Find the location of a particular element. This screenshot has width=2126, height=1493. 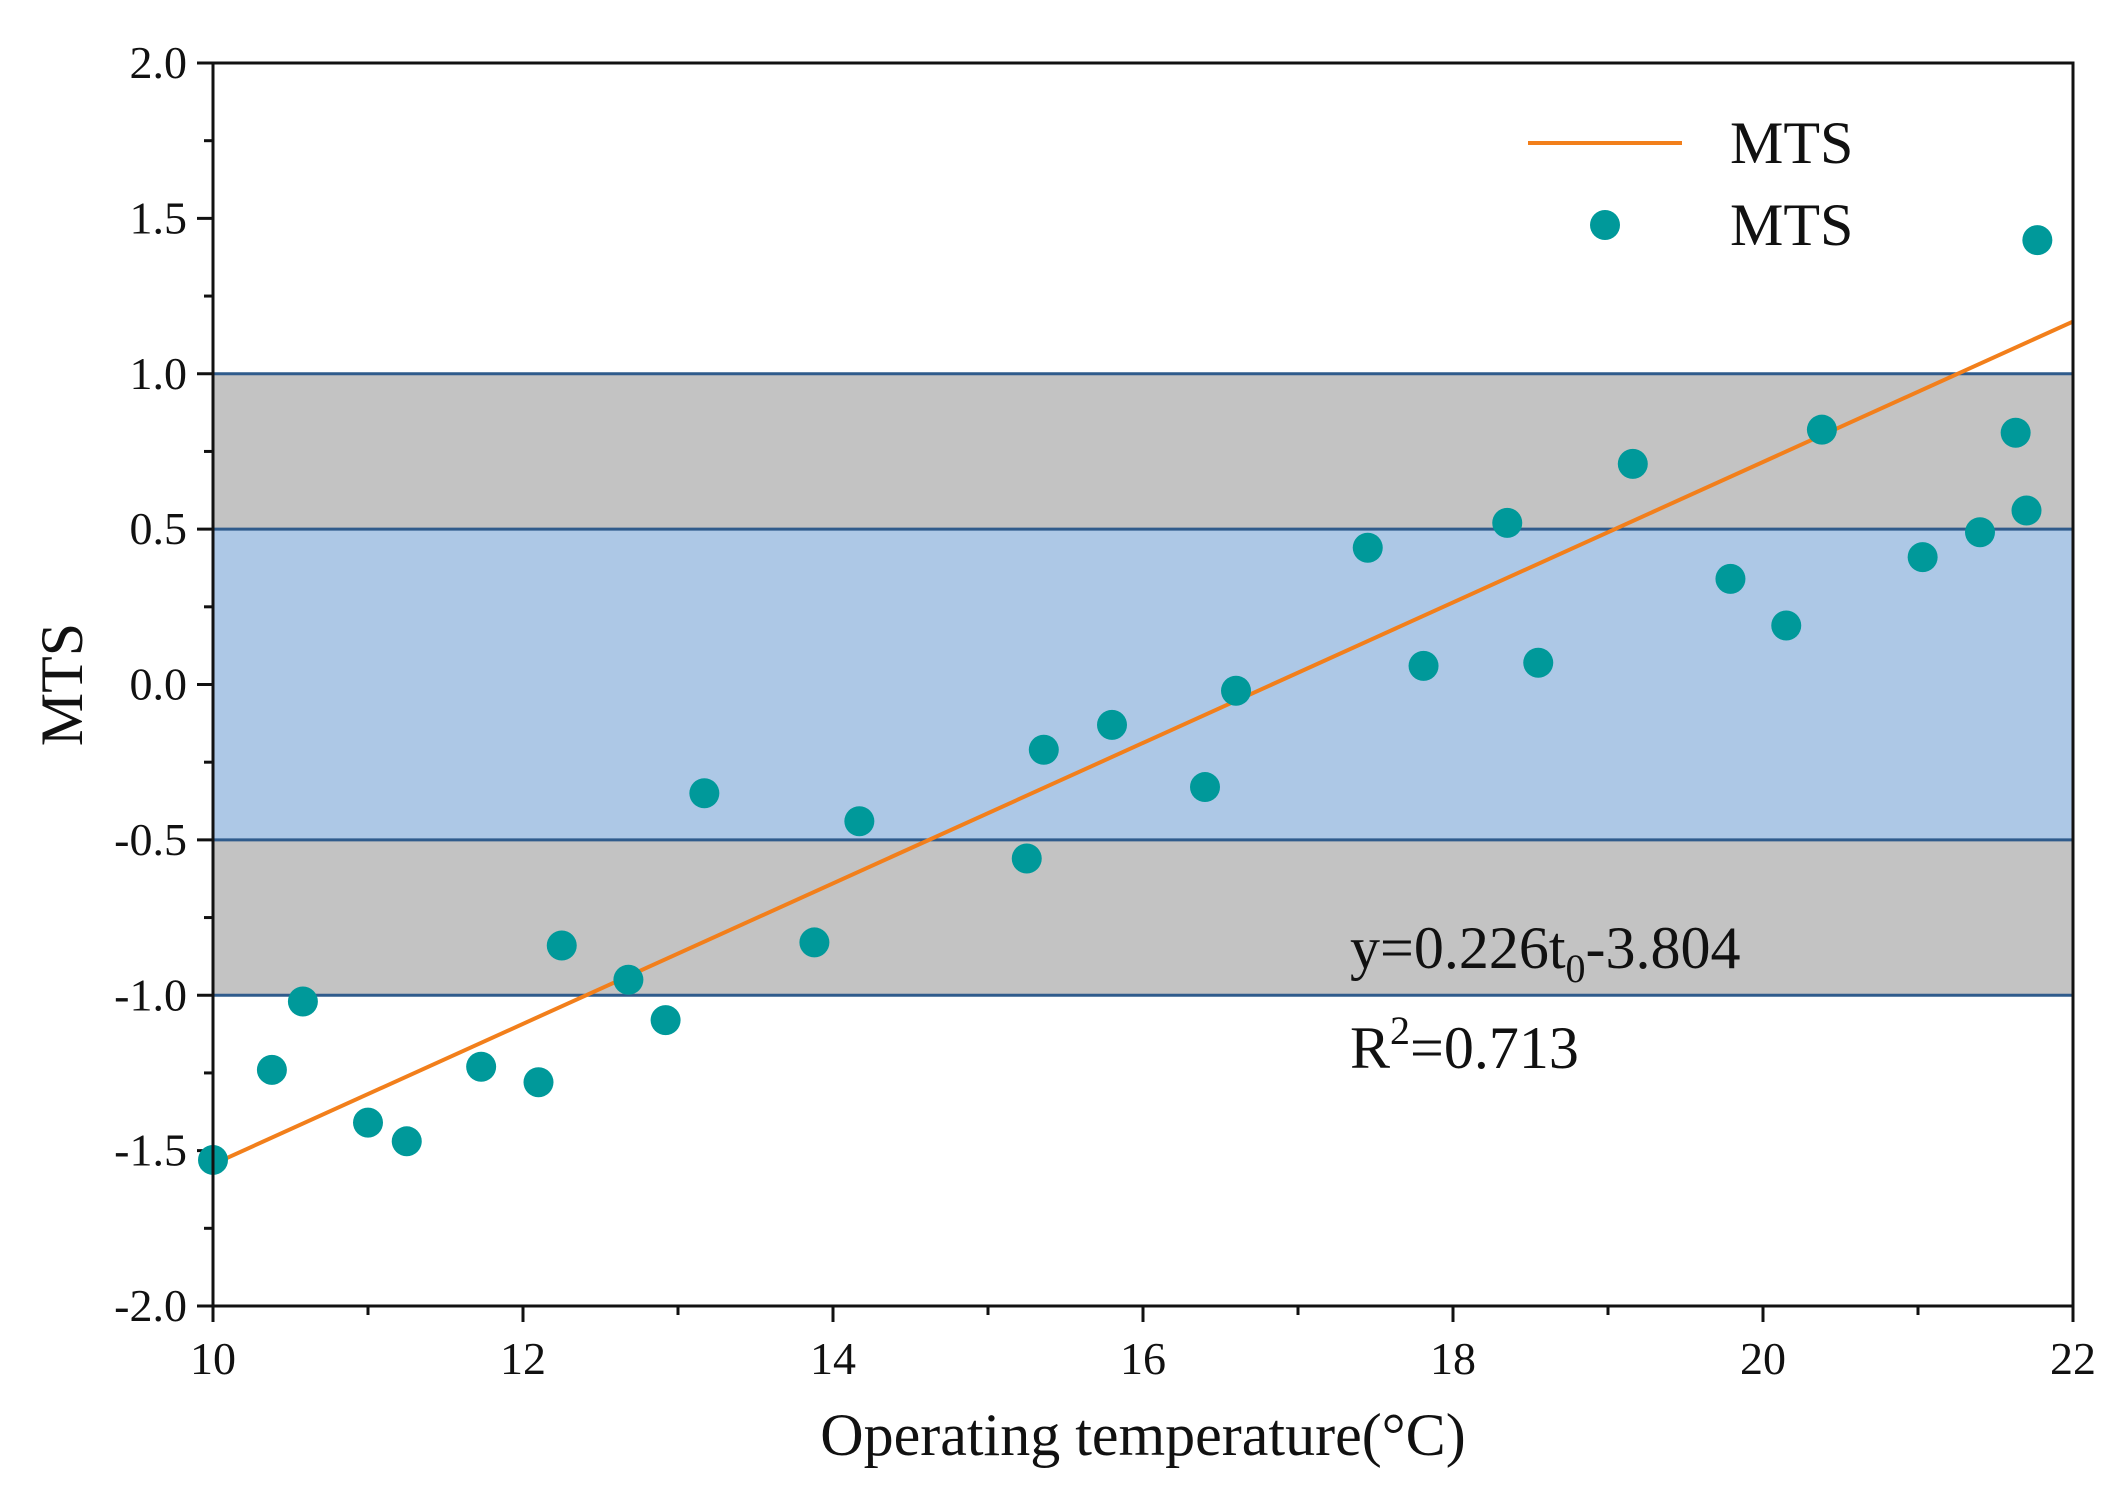

y-tick-label: 2.0 is located at coordinates (159, 62).